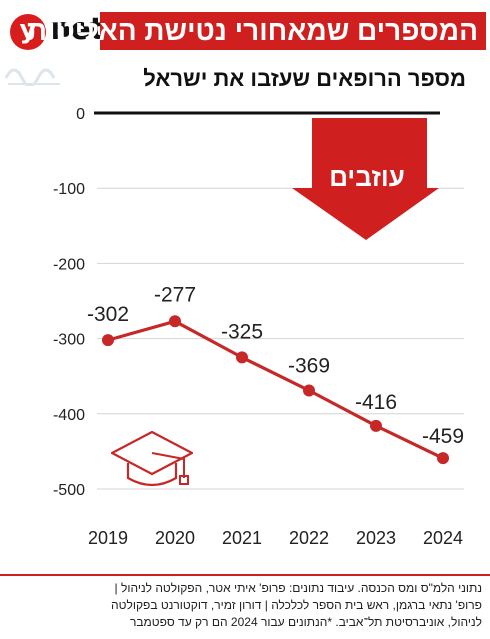 This screenshot has width=490, height=639. I want to click on data-label: -325, so click(242, 331).